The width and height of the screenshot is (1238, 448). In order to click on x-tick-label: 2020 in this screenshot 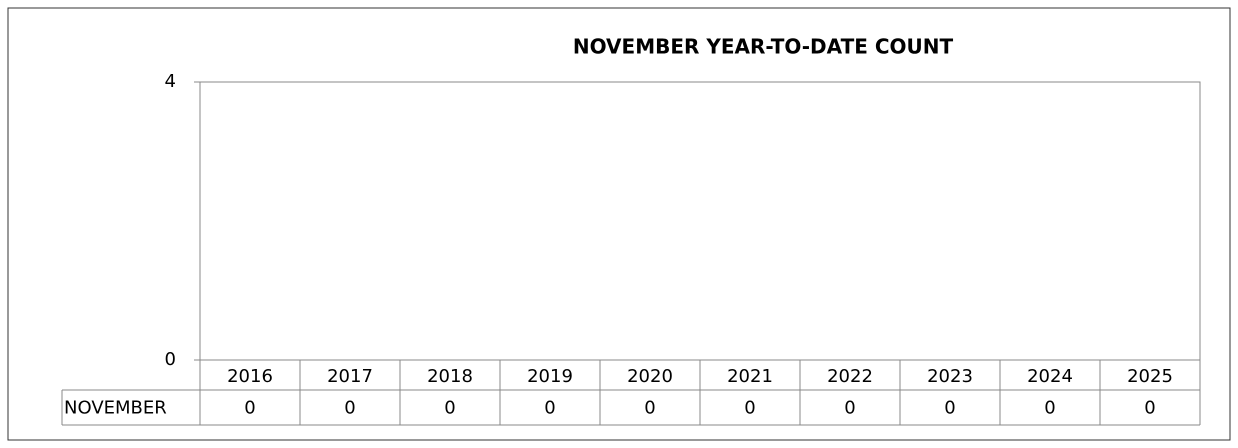, I will do `click(650, 376)`.